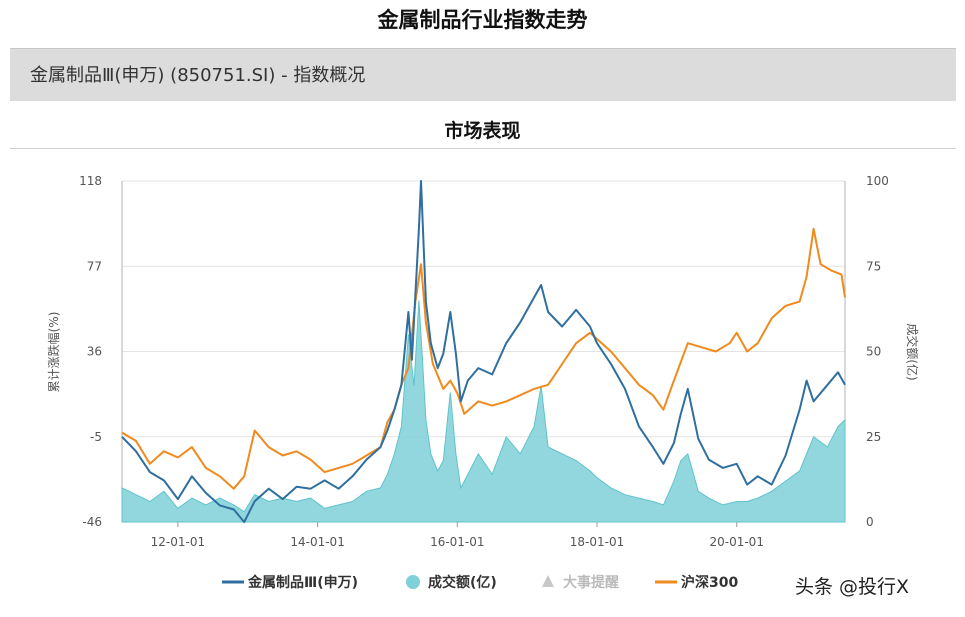 Image resolution: width=965 pixels, height=617 pixels. What do you see at coordinates (736, 542) in the screenshot?
I see `x-tick-label: 20-01-01` at bounding box center [736, 542].